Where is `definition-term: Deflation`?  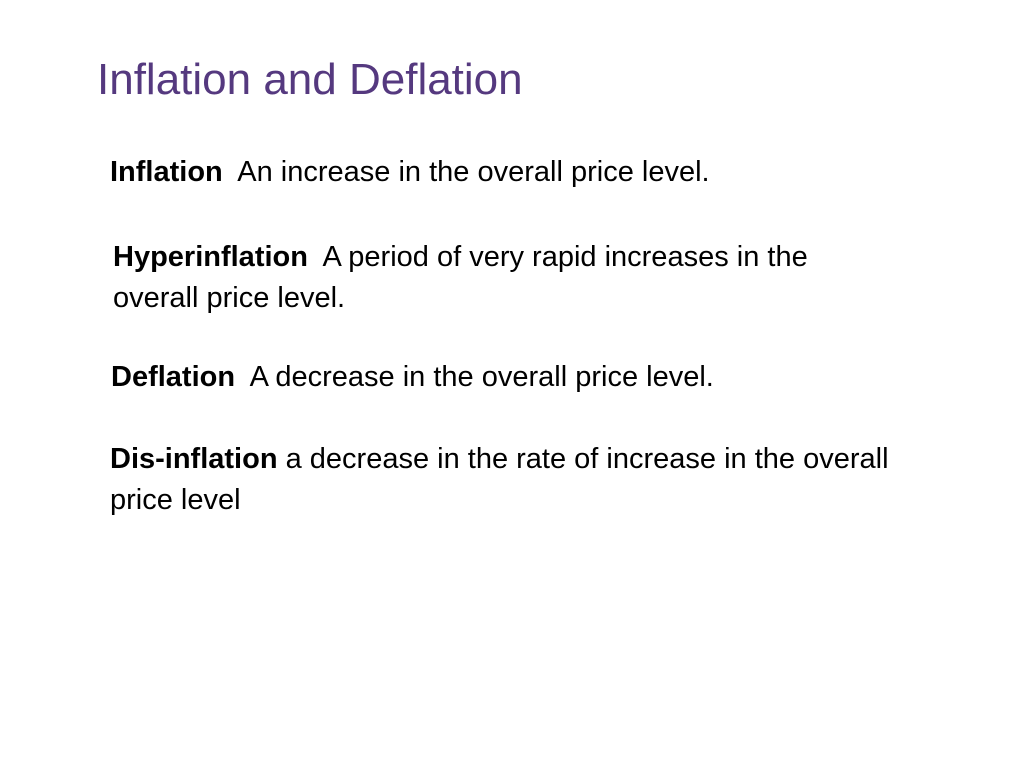 definition-term: Deflation is located at coordinates (173, 377).